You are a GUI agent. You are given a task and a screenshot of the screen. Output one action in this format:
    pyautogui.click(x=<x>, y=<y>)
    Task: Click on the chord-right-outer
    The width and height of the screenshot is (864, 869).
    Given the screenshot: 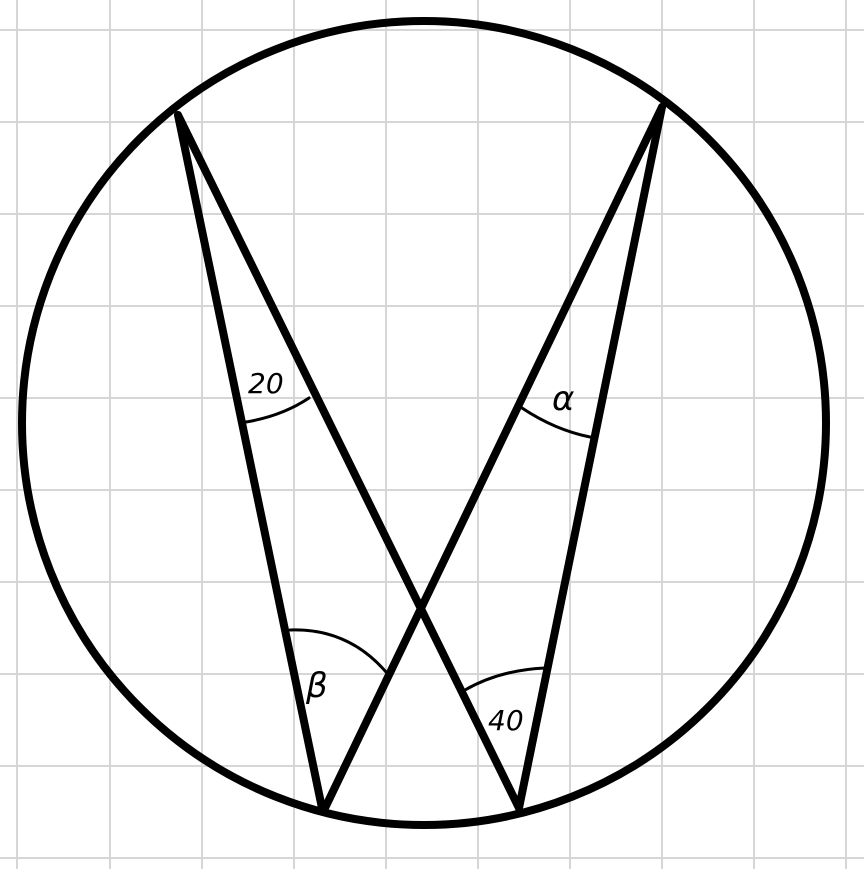 What is the action you would take?
    pyautogui.click(x=590, y=457)
    